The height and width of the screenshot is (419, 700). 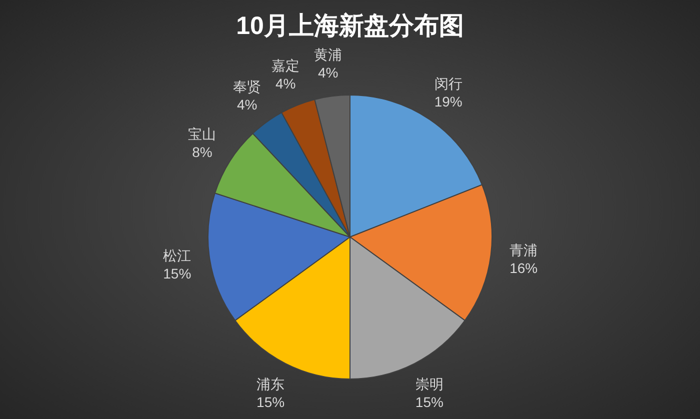 What do you see at coordinates (524, 268) in the screenshot?
I see `data-label: 16%` at bounding box center [524, 268].